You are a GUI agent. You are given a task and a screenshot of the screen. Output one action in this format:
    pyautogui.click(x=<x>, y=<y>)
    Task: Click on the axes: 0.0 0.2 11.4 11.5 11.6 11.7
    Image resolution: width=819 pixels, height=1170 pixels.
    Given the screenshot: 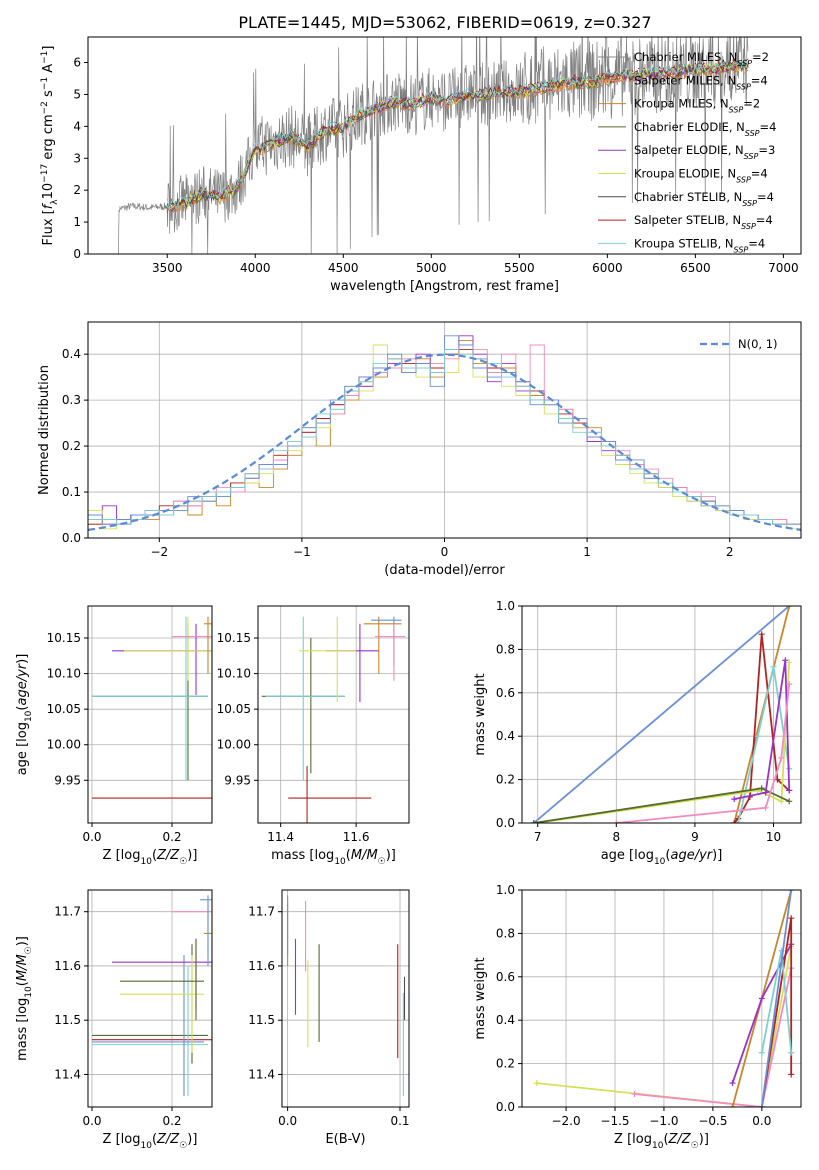 What is the action you would take?
    pyautogui.click(x=117, y=1016)
    